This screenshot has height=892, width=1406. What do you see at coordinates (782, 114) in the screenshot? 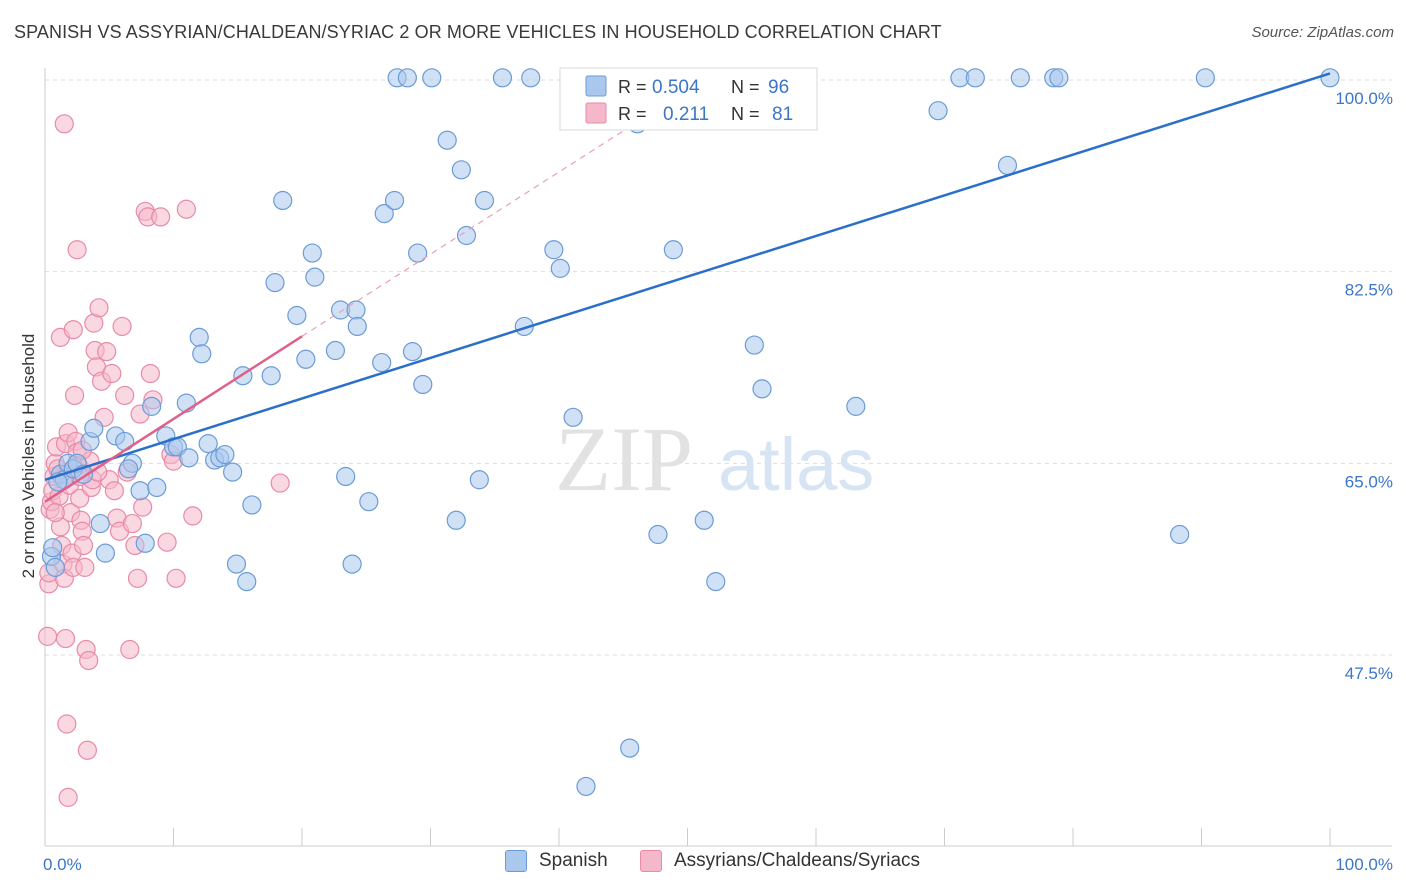
I see `legend-n-value-2: 81` at bounding box center [782, 114].